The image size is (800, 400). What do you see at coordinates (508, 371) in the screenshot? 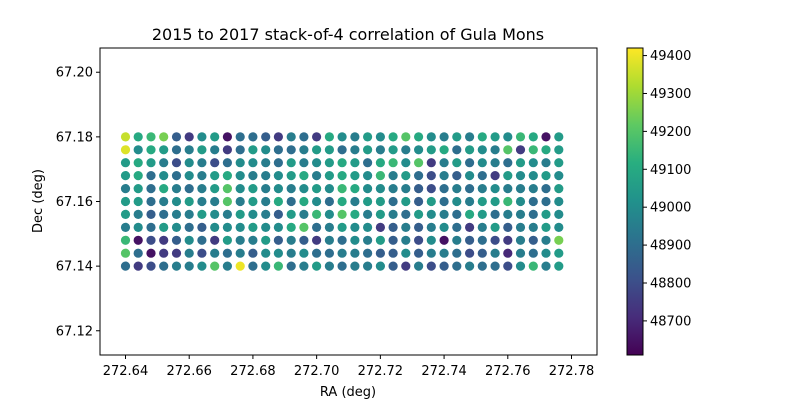
I see `x-tick-label: 272.76` at bounding box center [508, 371].